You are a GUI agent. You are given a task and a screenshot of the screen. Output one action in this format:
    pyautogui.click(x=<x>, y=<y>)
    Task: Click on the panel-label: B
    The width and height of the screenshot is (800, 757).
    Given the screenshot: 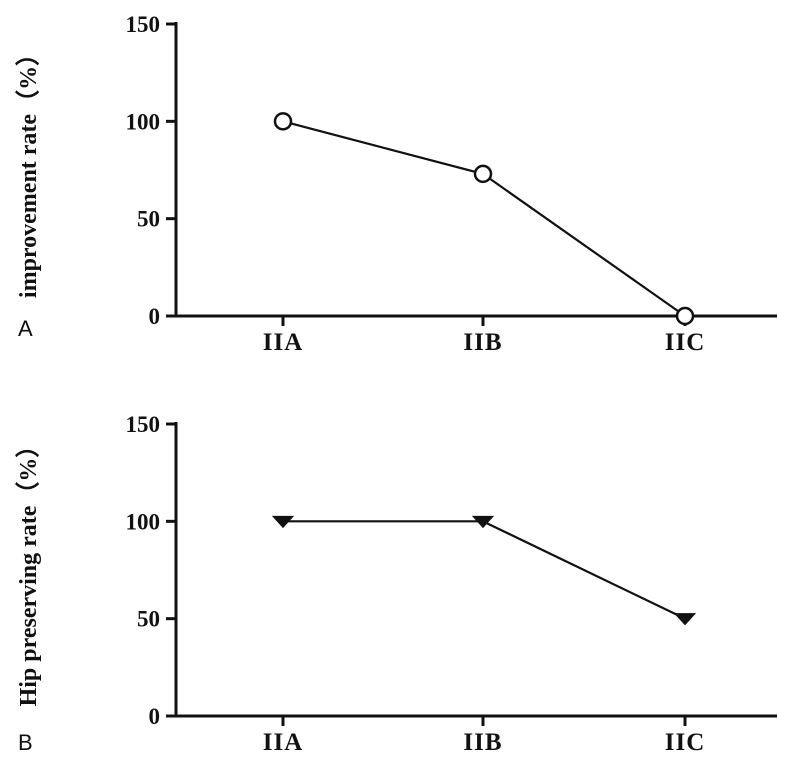 What is the action you would take?
    pyautogui.click(x=25, y=742)
    